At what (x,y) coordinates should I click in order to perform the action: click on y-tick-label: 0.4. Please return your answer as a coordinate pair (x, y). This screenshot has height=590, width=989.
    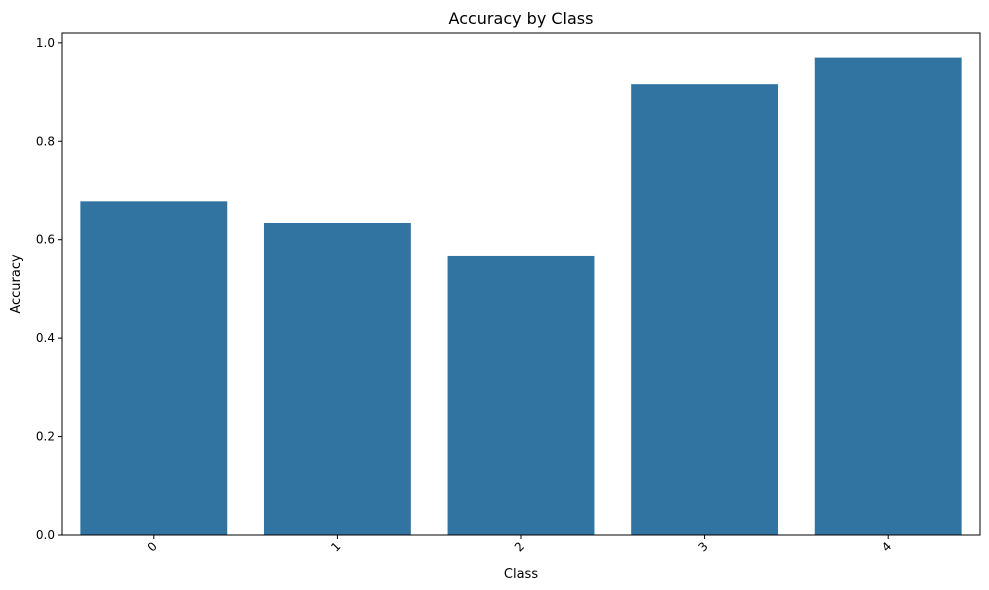
    Looking at the image, I should click on (45, 338).